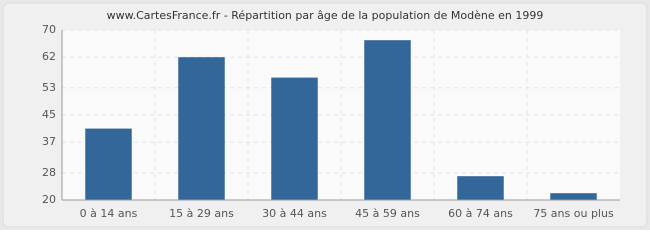 This screenshot has height=240, width=650. I want to click on x-tick-label: 60 à 74 ans, so click(480, 213).